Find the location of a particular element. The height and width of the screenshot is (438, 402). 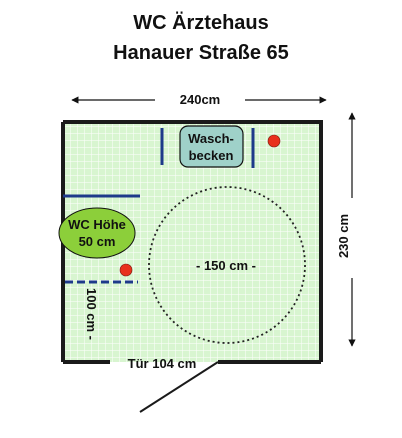

wc-label-line1: WC Höhe is located at coordinates (97, 224).